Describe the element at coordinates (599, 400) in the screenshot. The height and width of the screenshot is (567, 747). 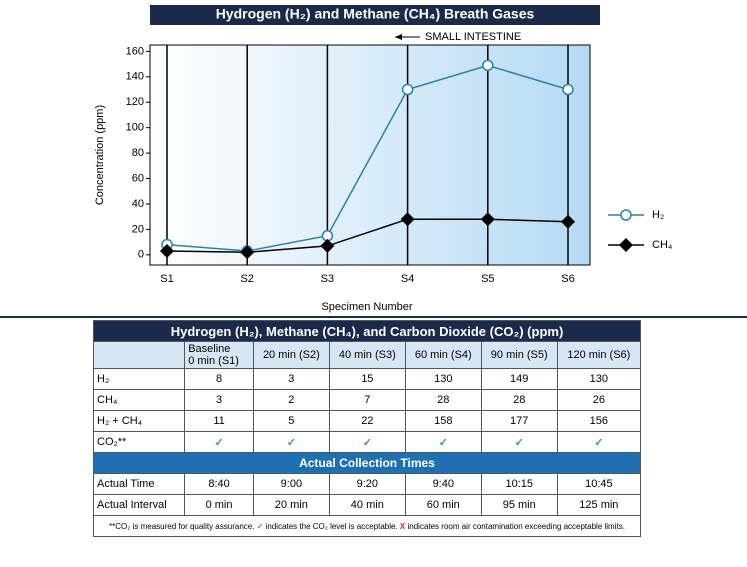
I see `table-cell: 26` at that location.